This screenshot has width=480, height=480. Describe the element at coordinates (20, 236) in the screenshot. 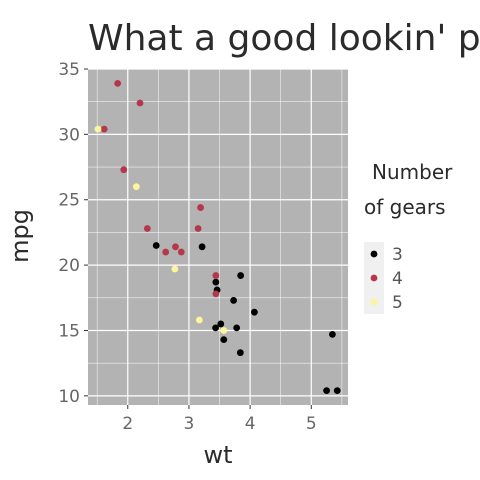

I see `y-axis-title: mpg` at that location.